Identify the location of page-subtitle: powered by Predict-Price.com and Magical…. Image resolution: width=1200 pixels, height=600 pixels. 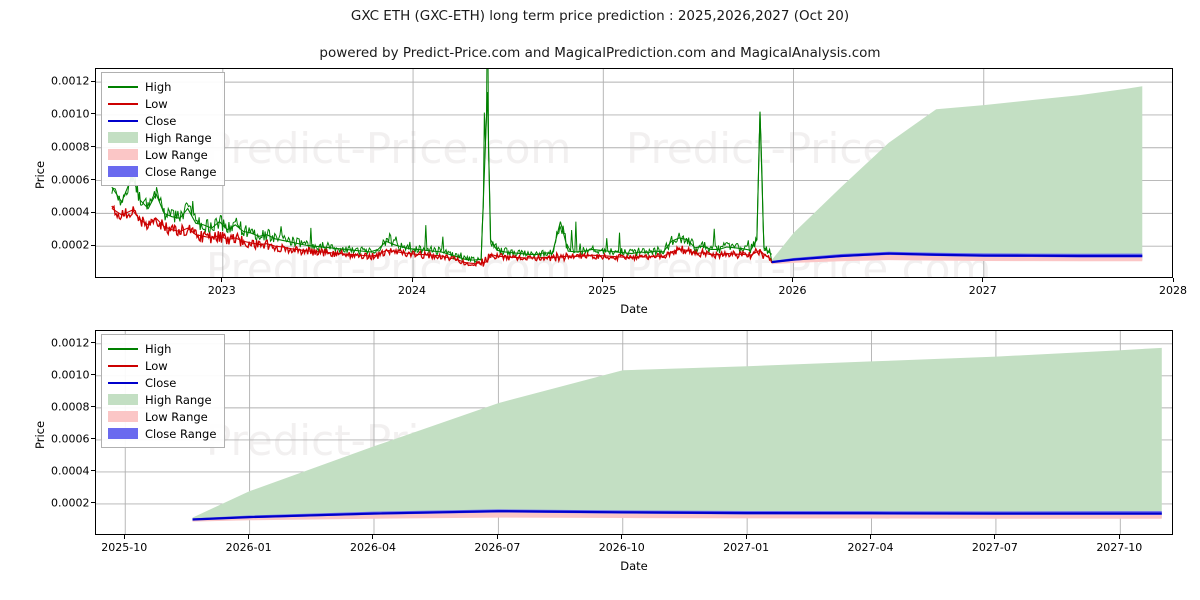
(600, 53).